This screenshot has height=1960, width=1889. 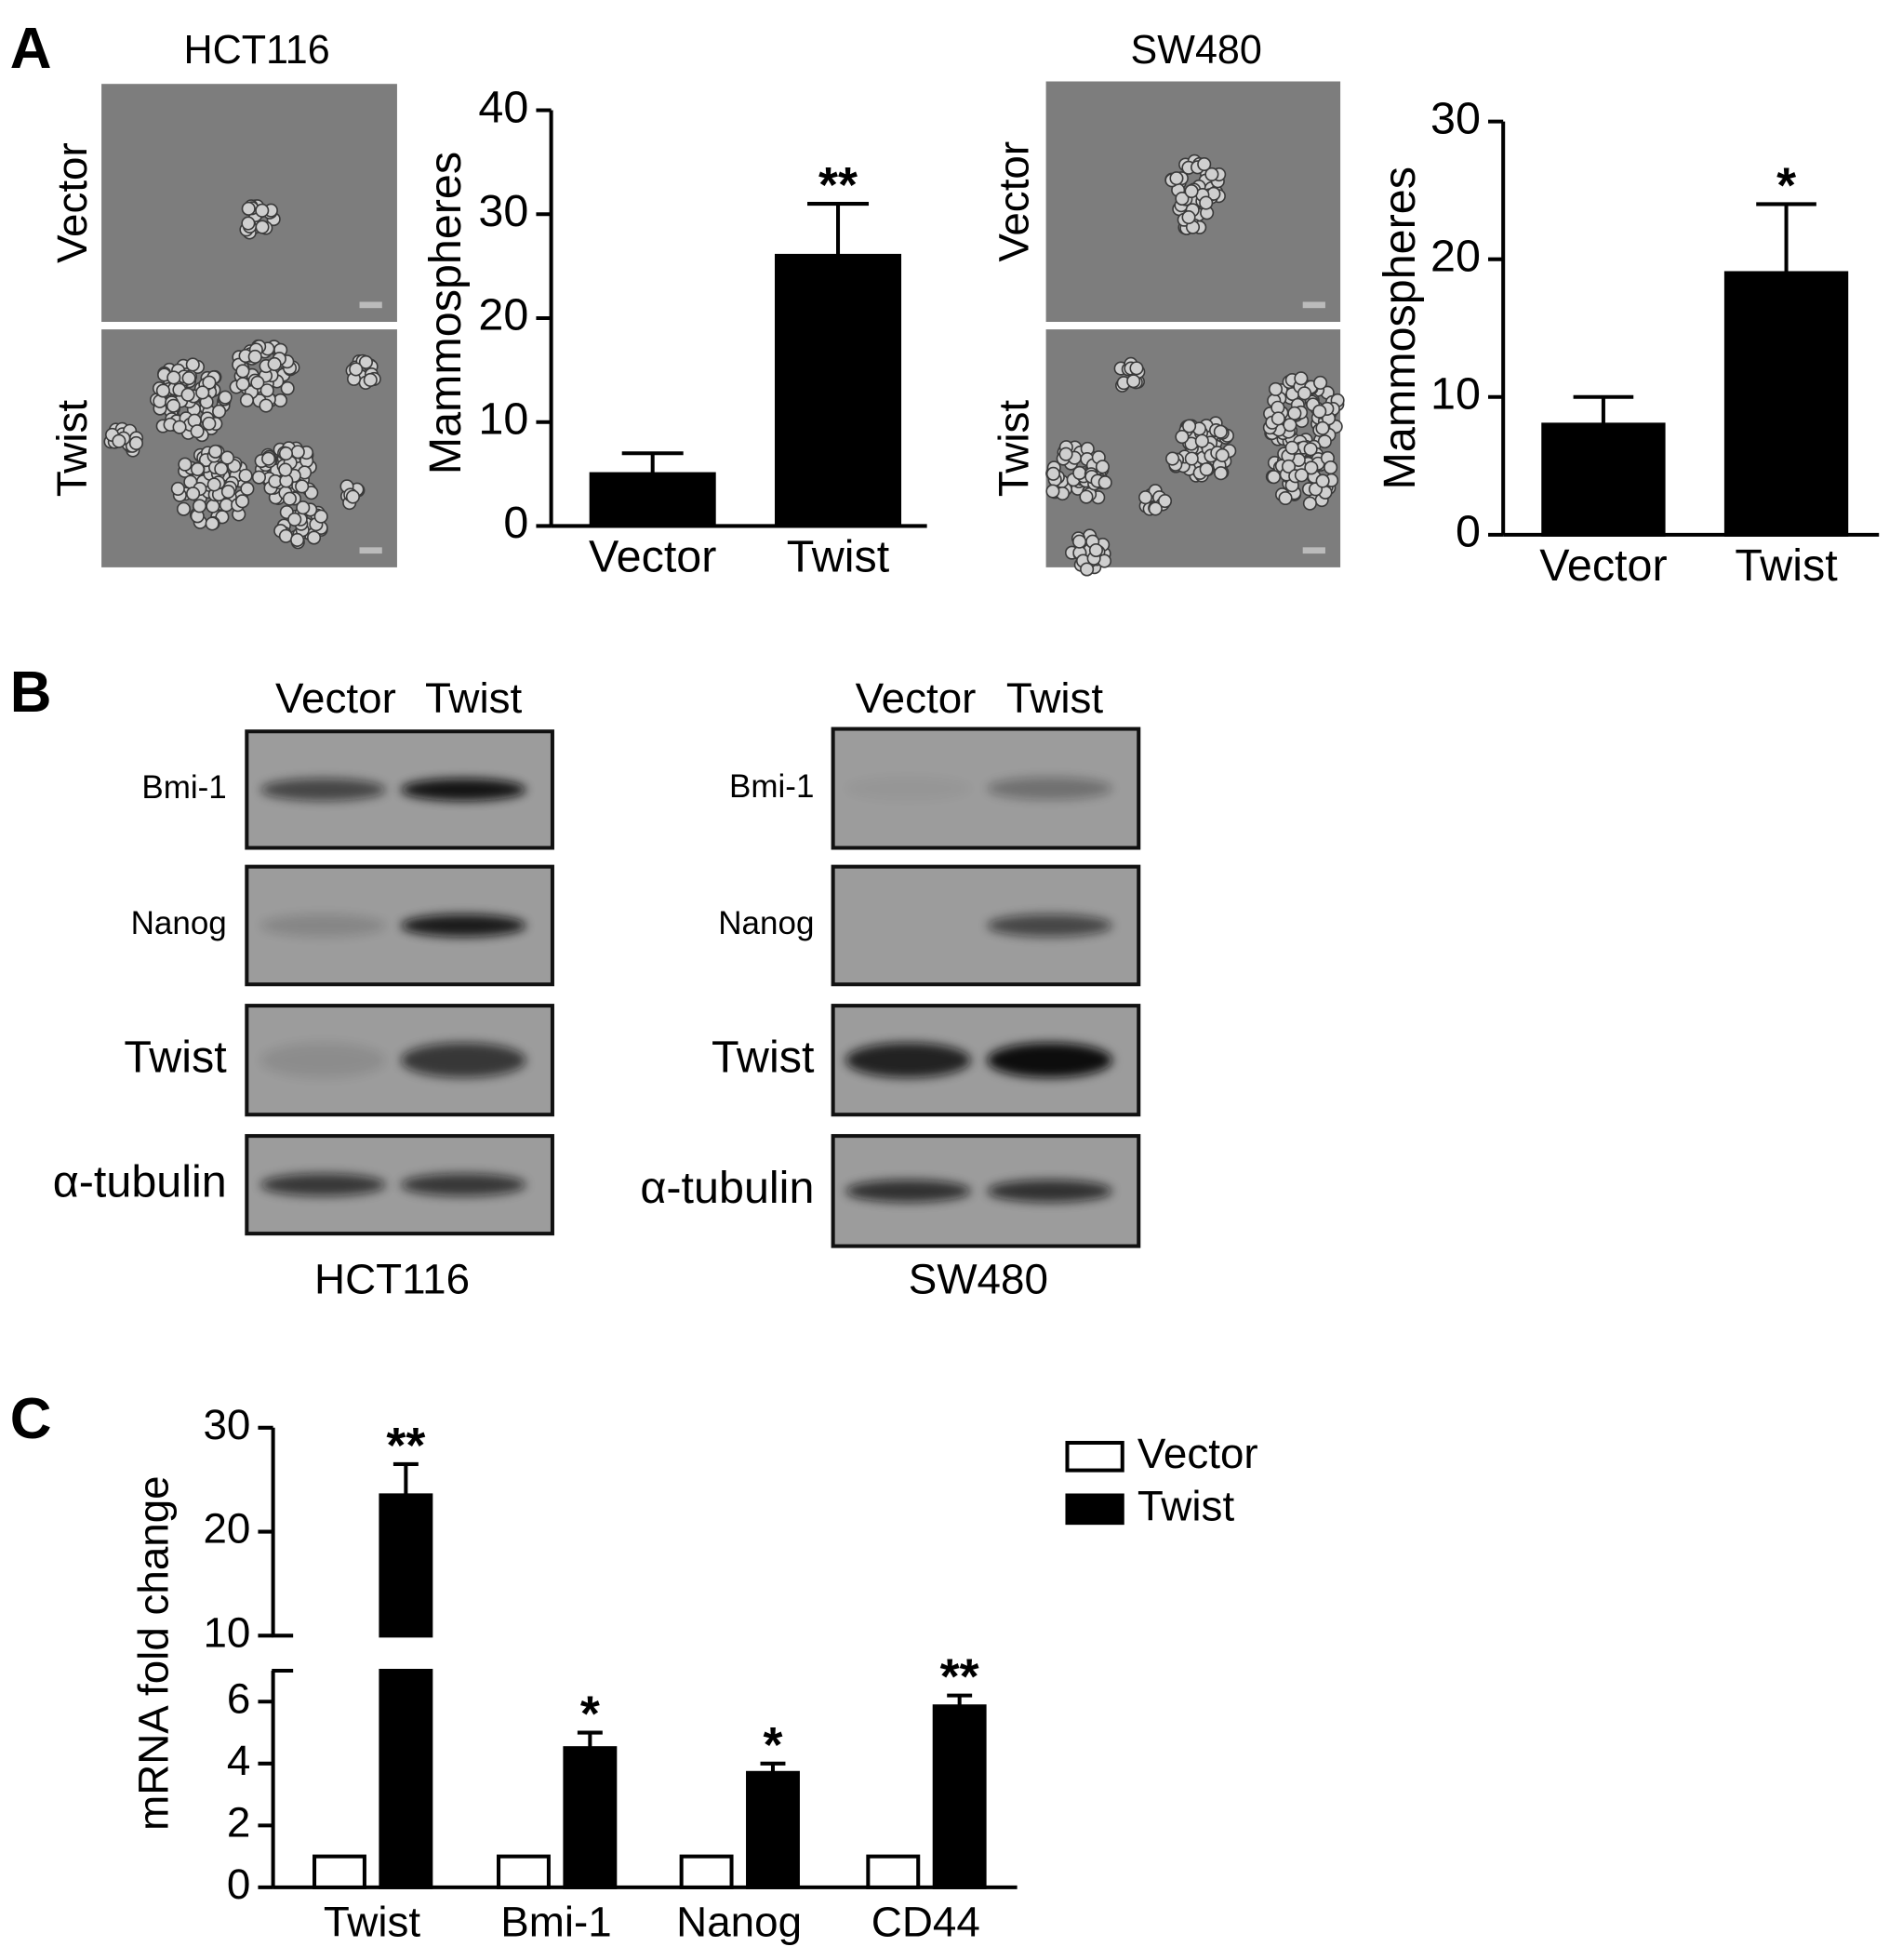 I want to click on x-tick-label: Nanog, so click(x=739, y=1921).